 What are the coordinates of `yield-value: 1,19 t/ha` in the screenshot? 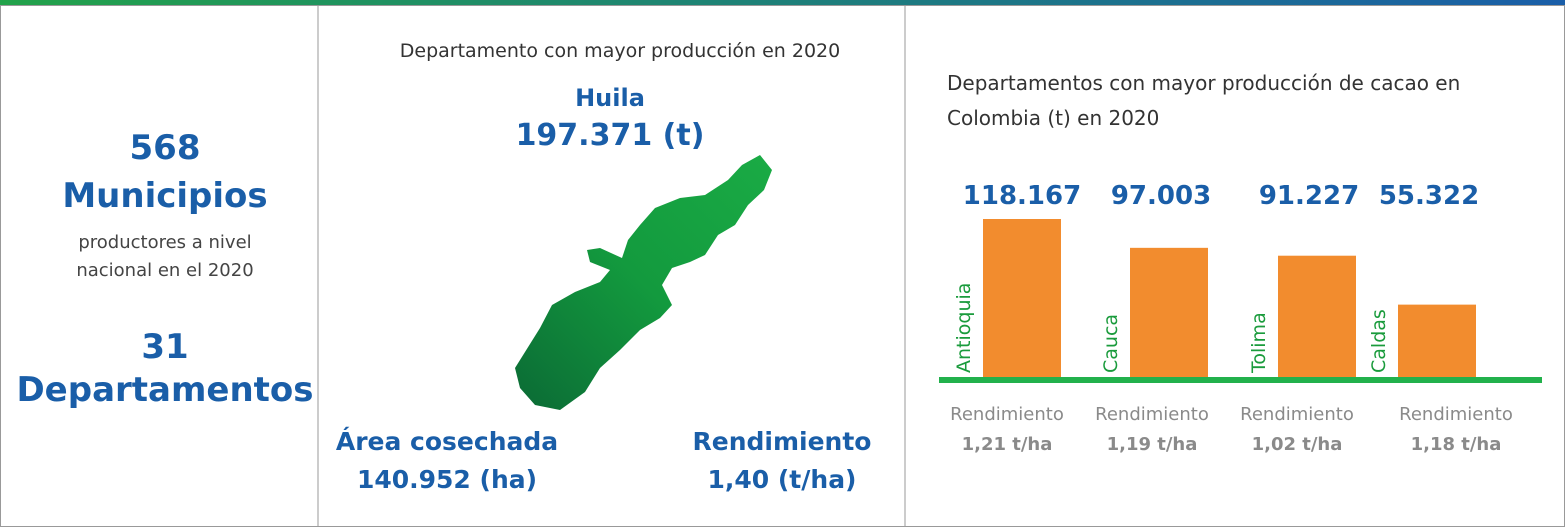 It's located at (1152, 444).